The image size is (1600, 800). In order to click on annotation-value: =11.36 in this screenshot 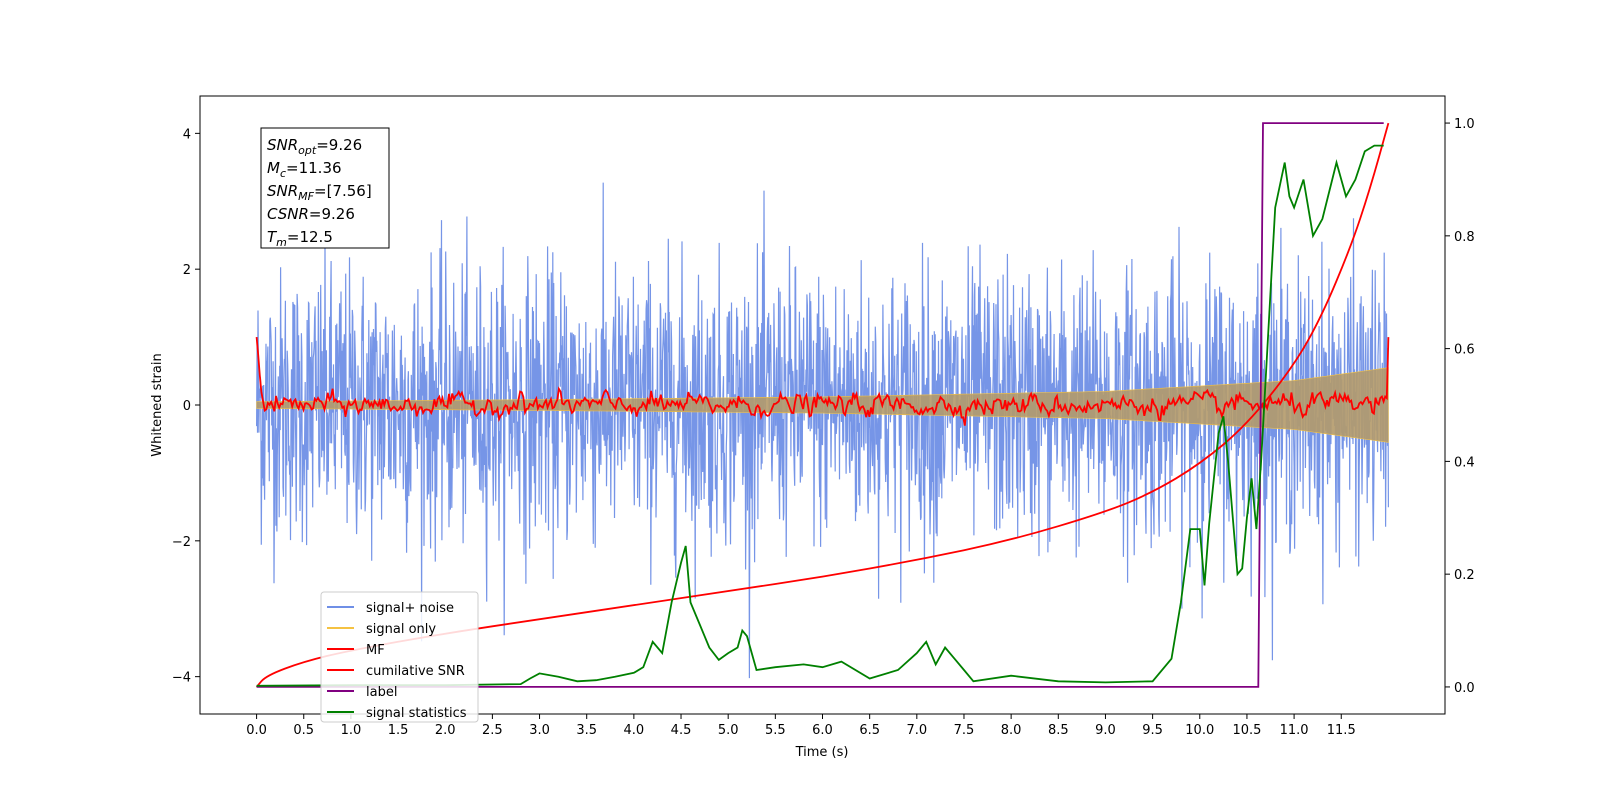, I will do `click(314, 168)`.